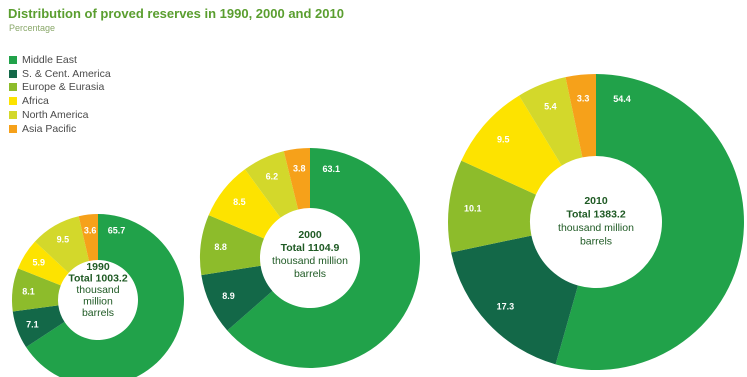  What do you see at coordinates (550, 107) in the screenshot?
I see `slice-label: 5.4` at bounding box center [550, 107].